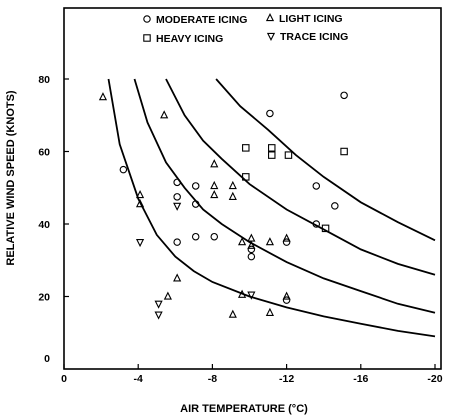  What do you see at coordinates (212, 379) in the screenshot?
I see `x-tick-label: -8` at bounding box center [212, 379].